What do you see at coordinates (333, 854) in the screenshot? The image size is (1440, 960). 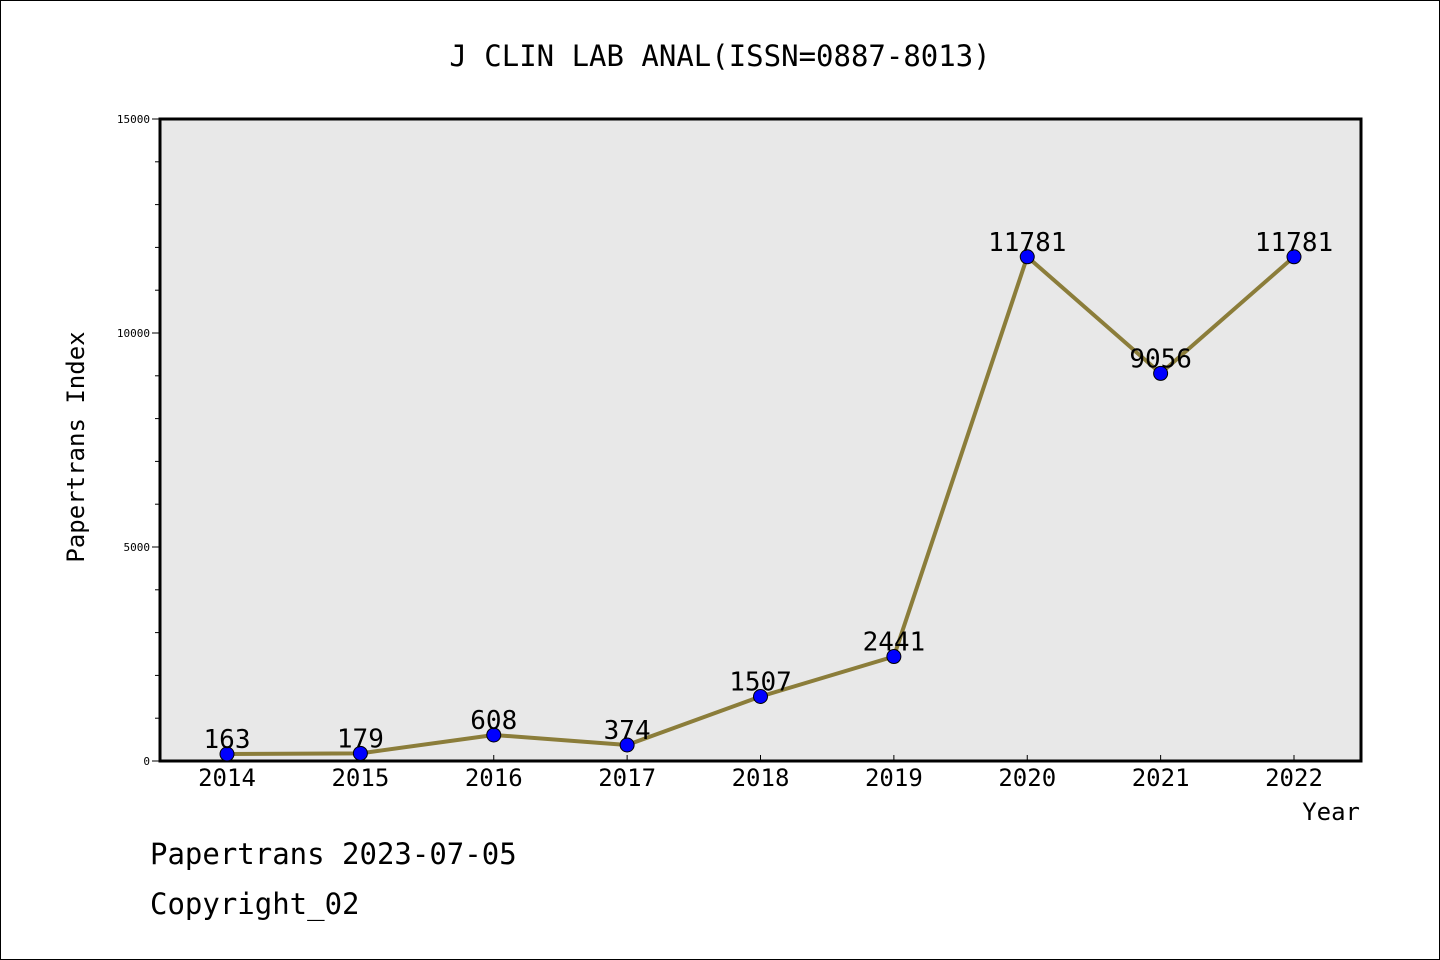 I see `footer-date: Papertrans 2023-07-05` at bounding box center [333, 854].